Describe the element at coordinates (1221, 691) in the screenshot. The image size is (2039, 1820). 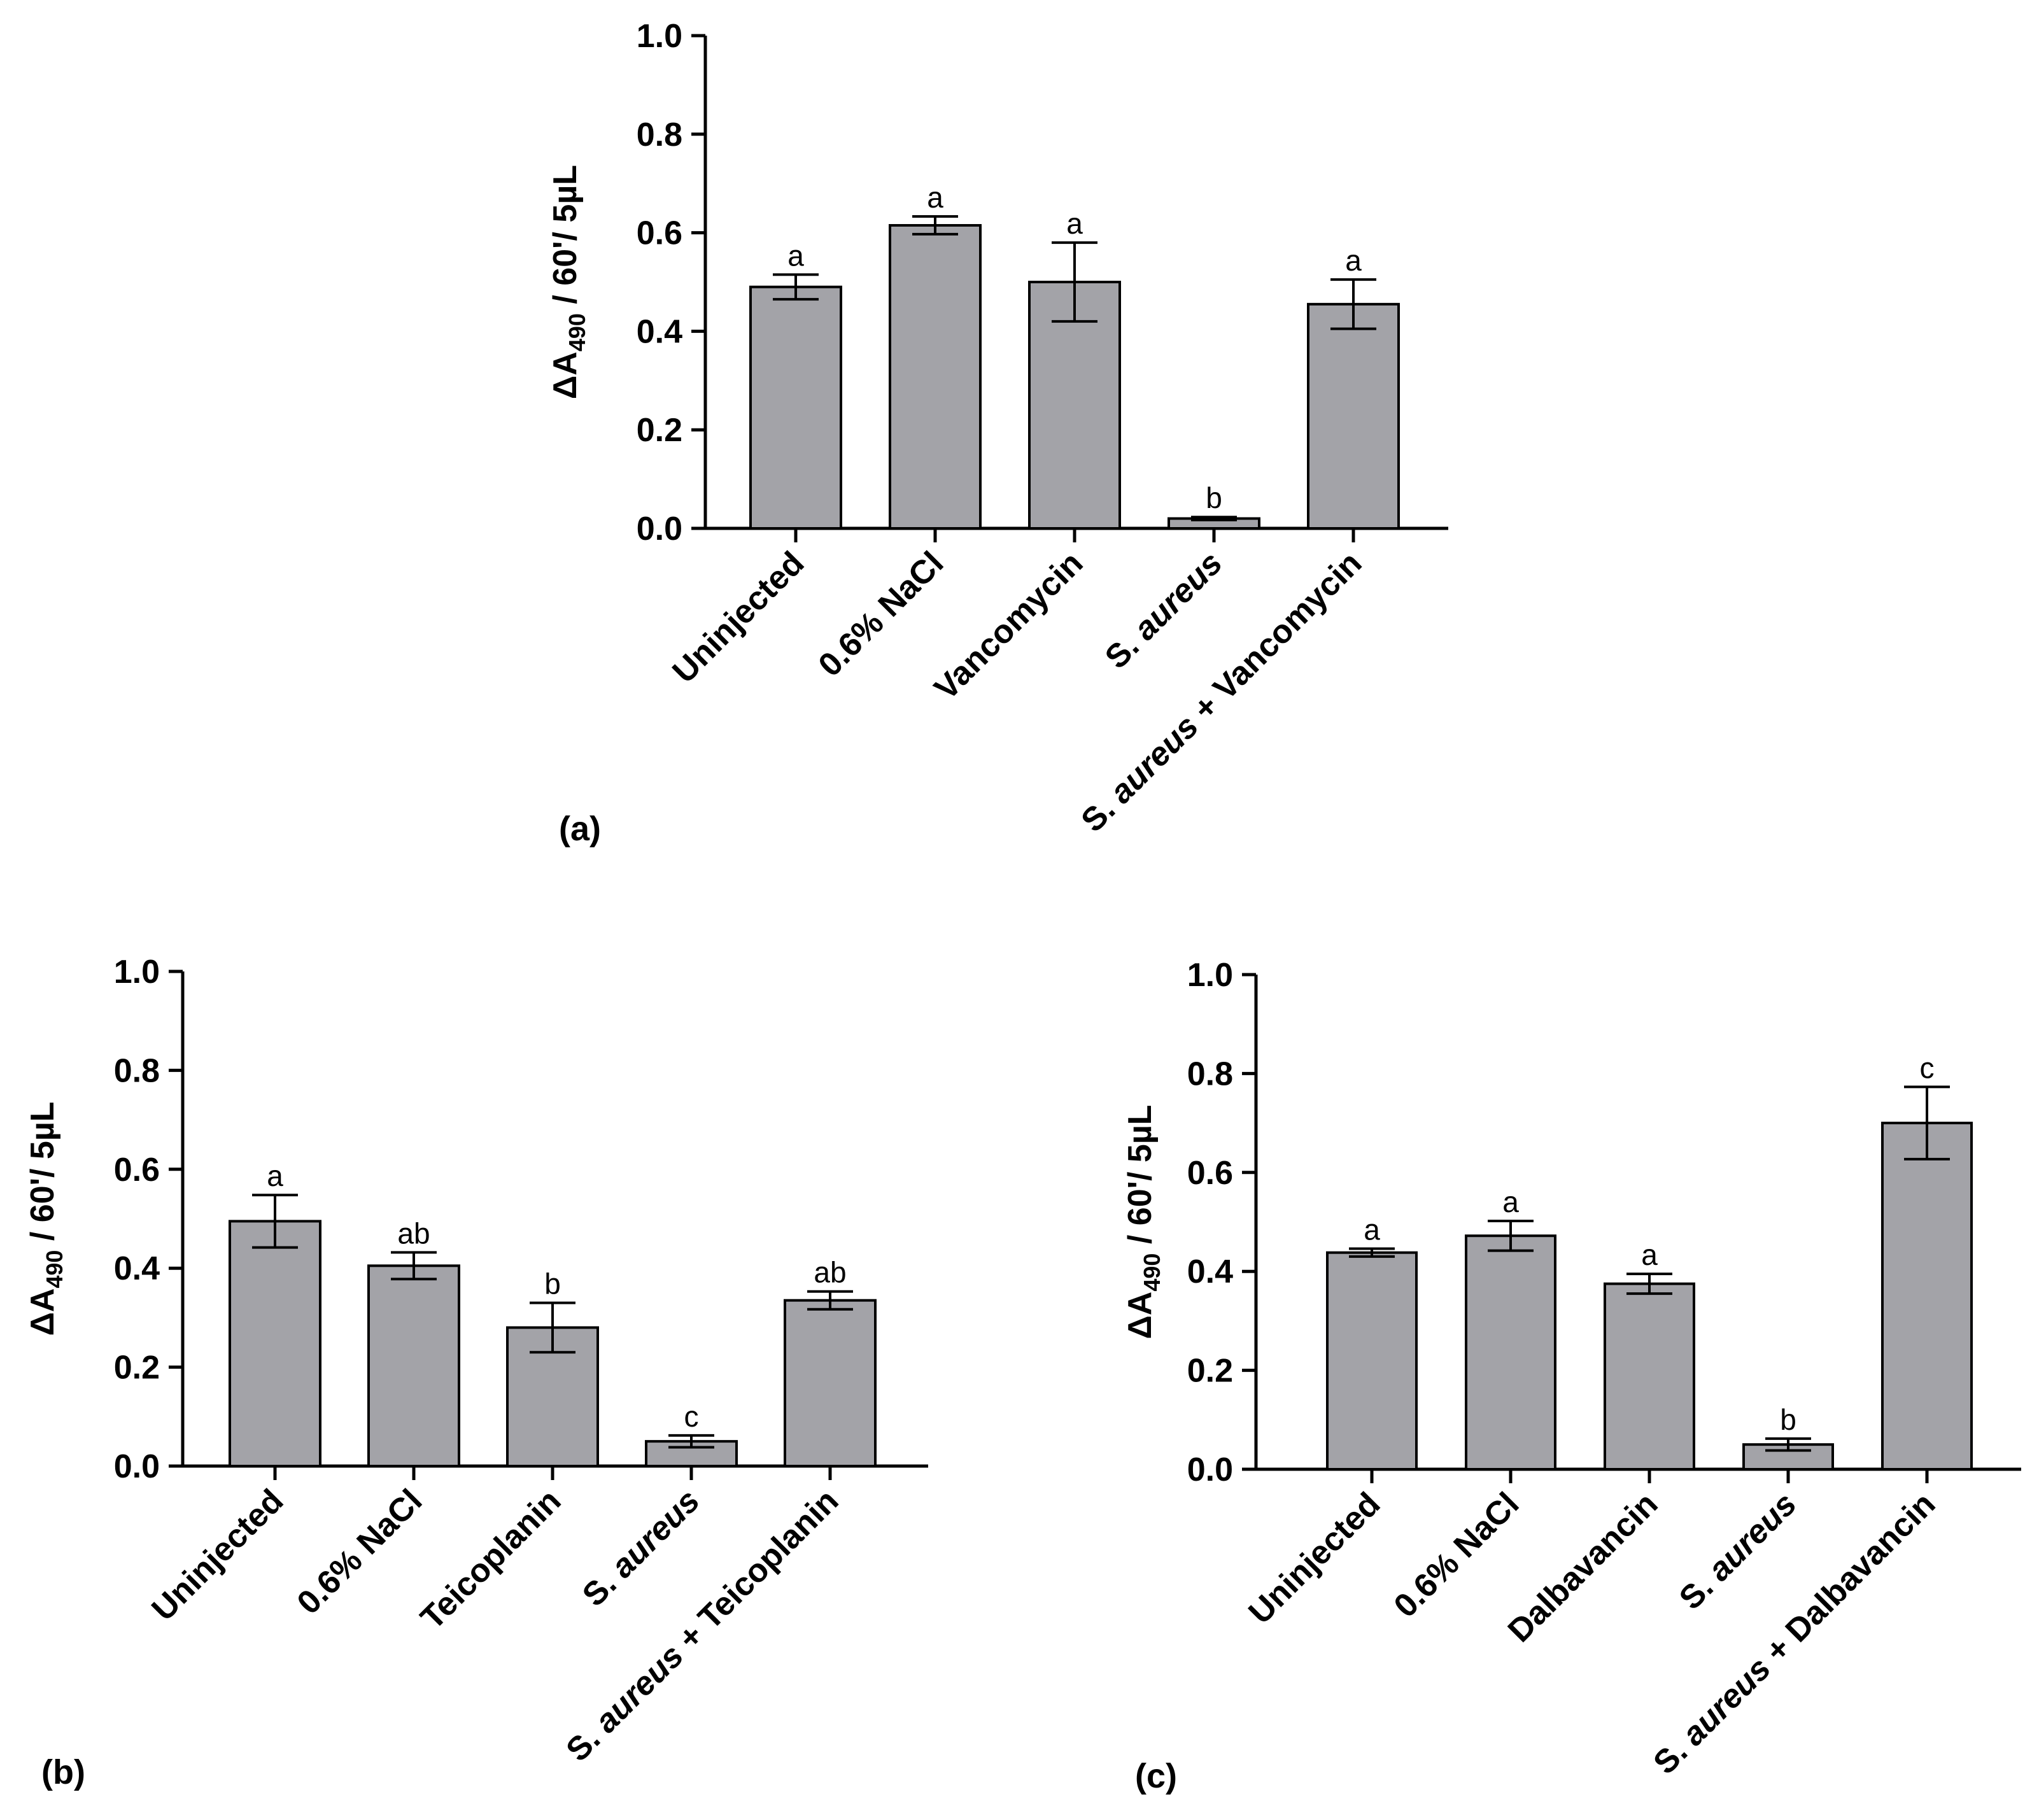
I see `x-tick-label: S. aureus + Vancomycin` at that location.